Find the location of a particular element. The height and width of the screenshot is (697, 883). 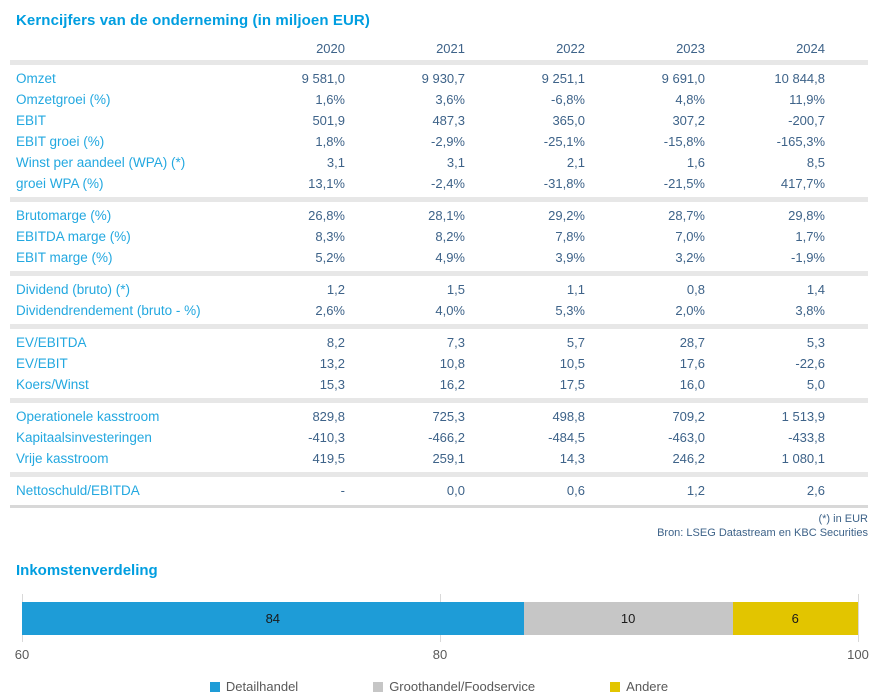

cell-value: 8,2% is located at coordinates (450, 236).